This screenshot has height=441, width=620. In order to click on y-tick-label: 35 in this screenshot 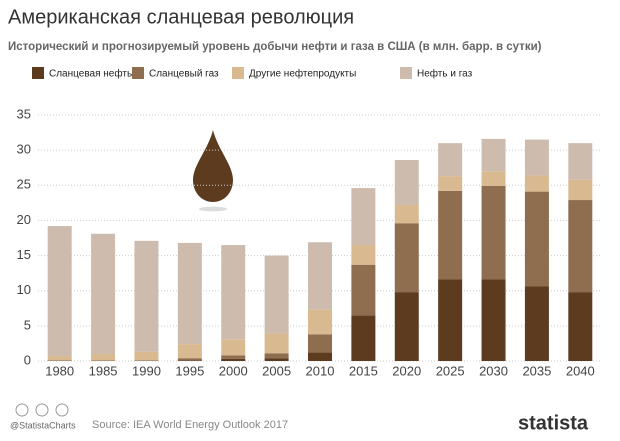, I will do `click(24, 113)`.